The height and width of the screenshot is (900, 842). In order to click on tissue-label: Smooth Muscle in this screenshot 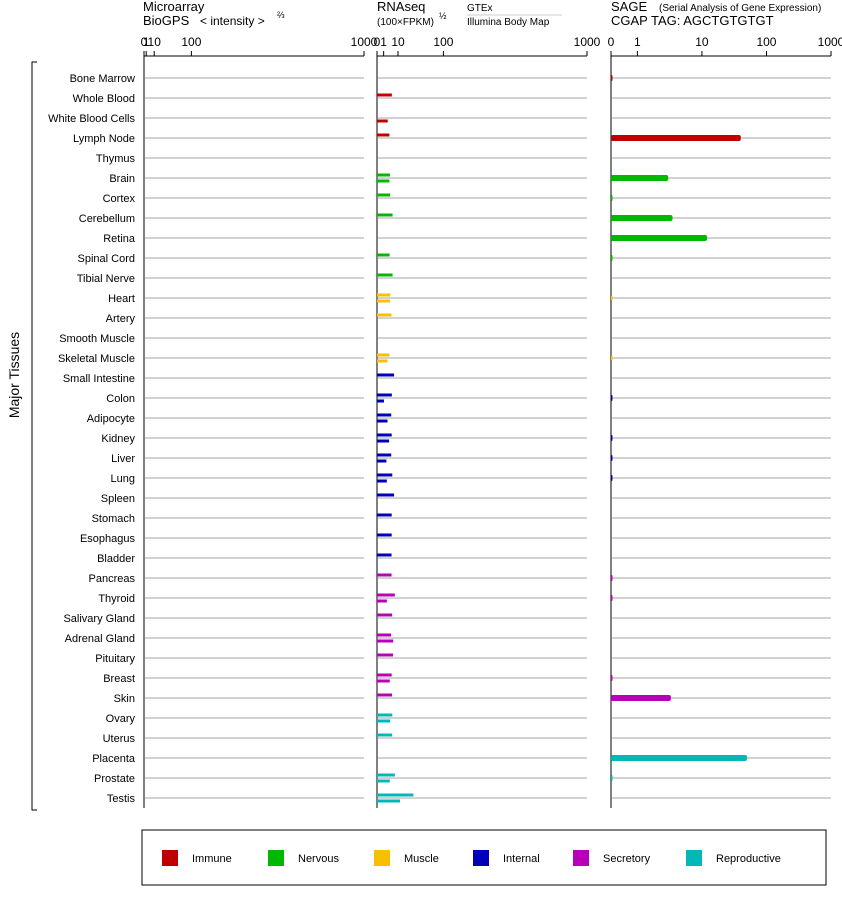, I will do `click(97, 339)`.